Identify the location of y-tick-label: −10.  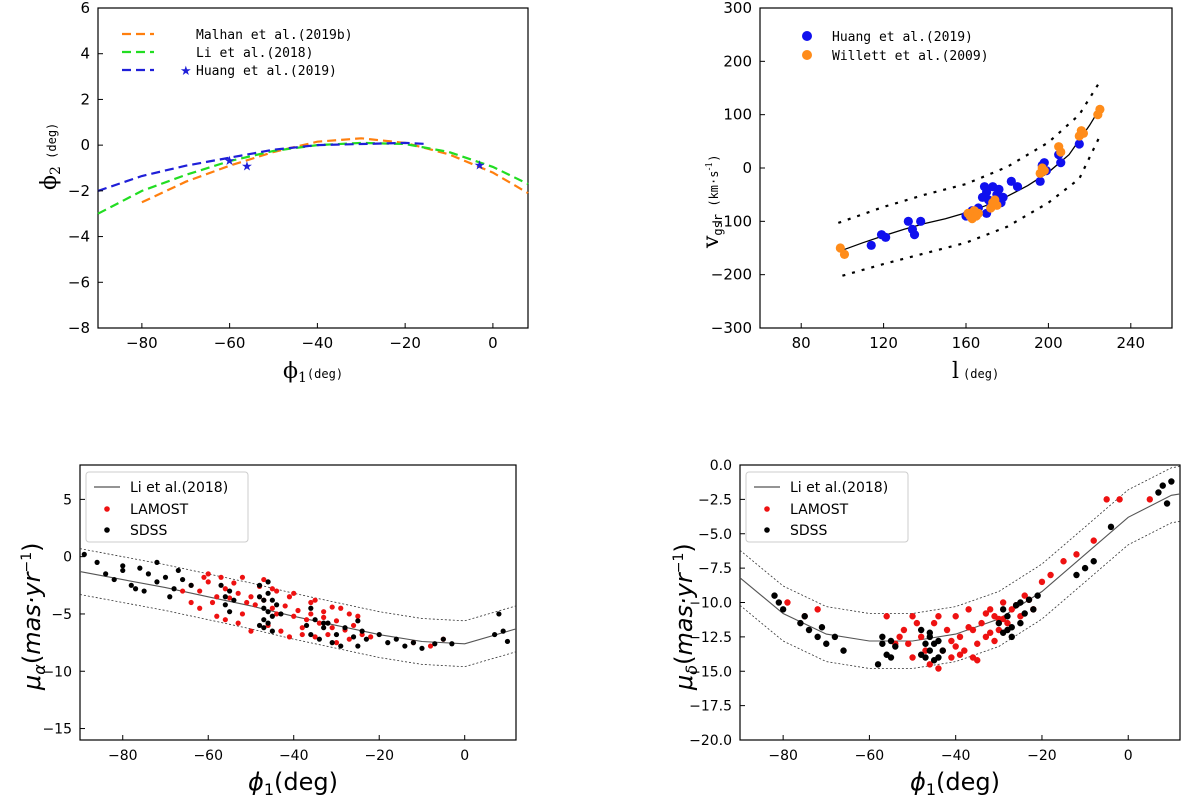
(57, 672).